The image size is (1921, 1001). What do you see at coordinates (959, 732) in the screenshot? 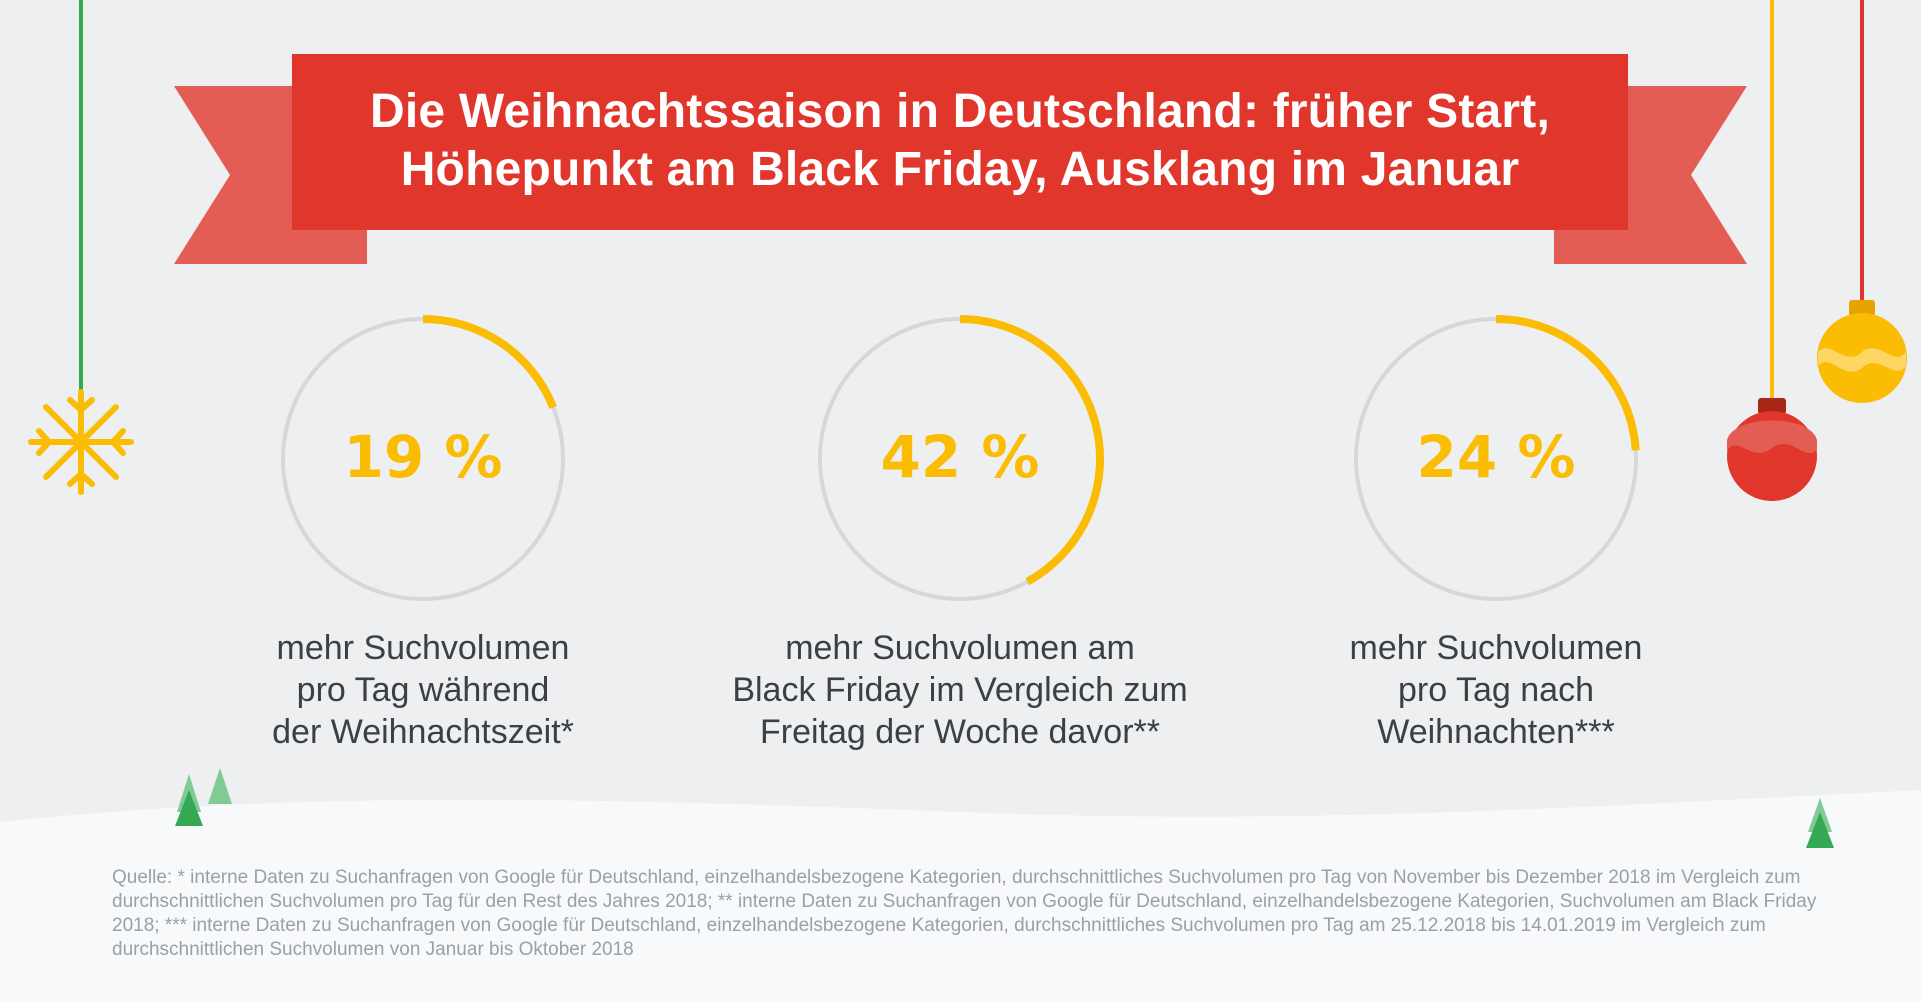
I see `stat-label-line: Freitag der Woche davor**` at bounding box center [959, 732].